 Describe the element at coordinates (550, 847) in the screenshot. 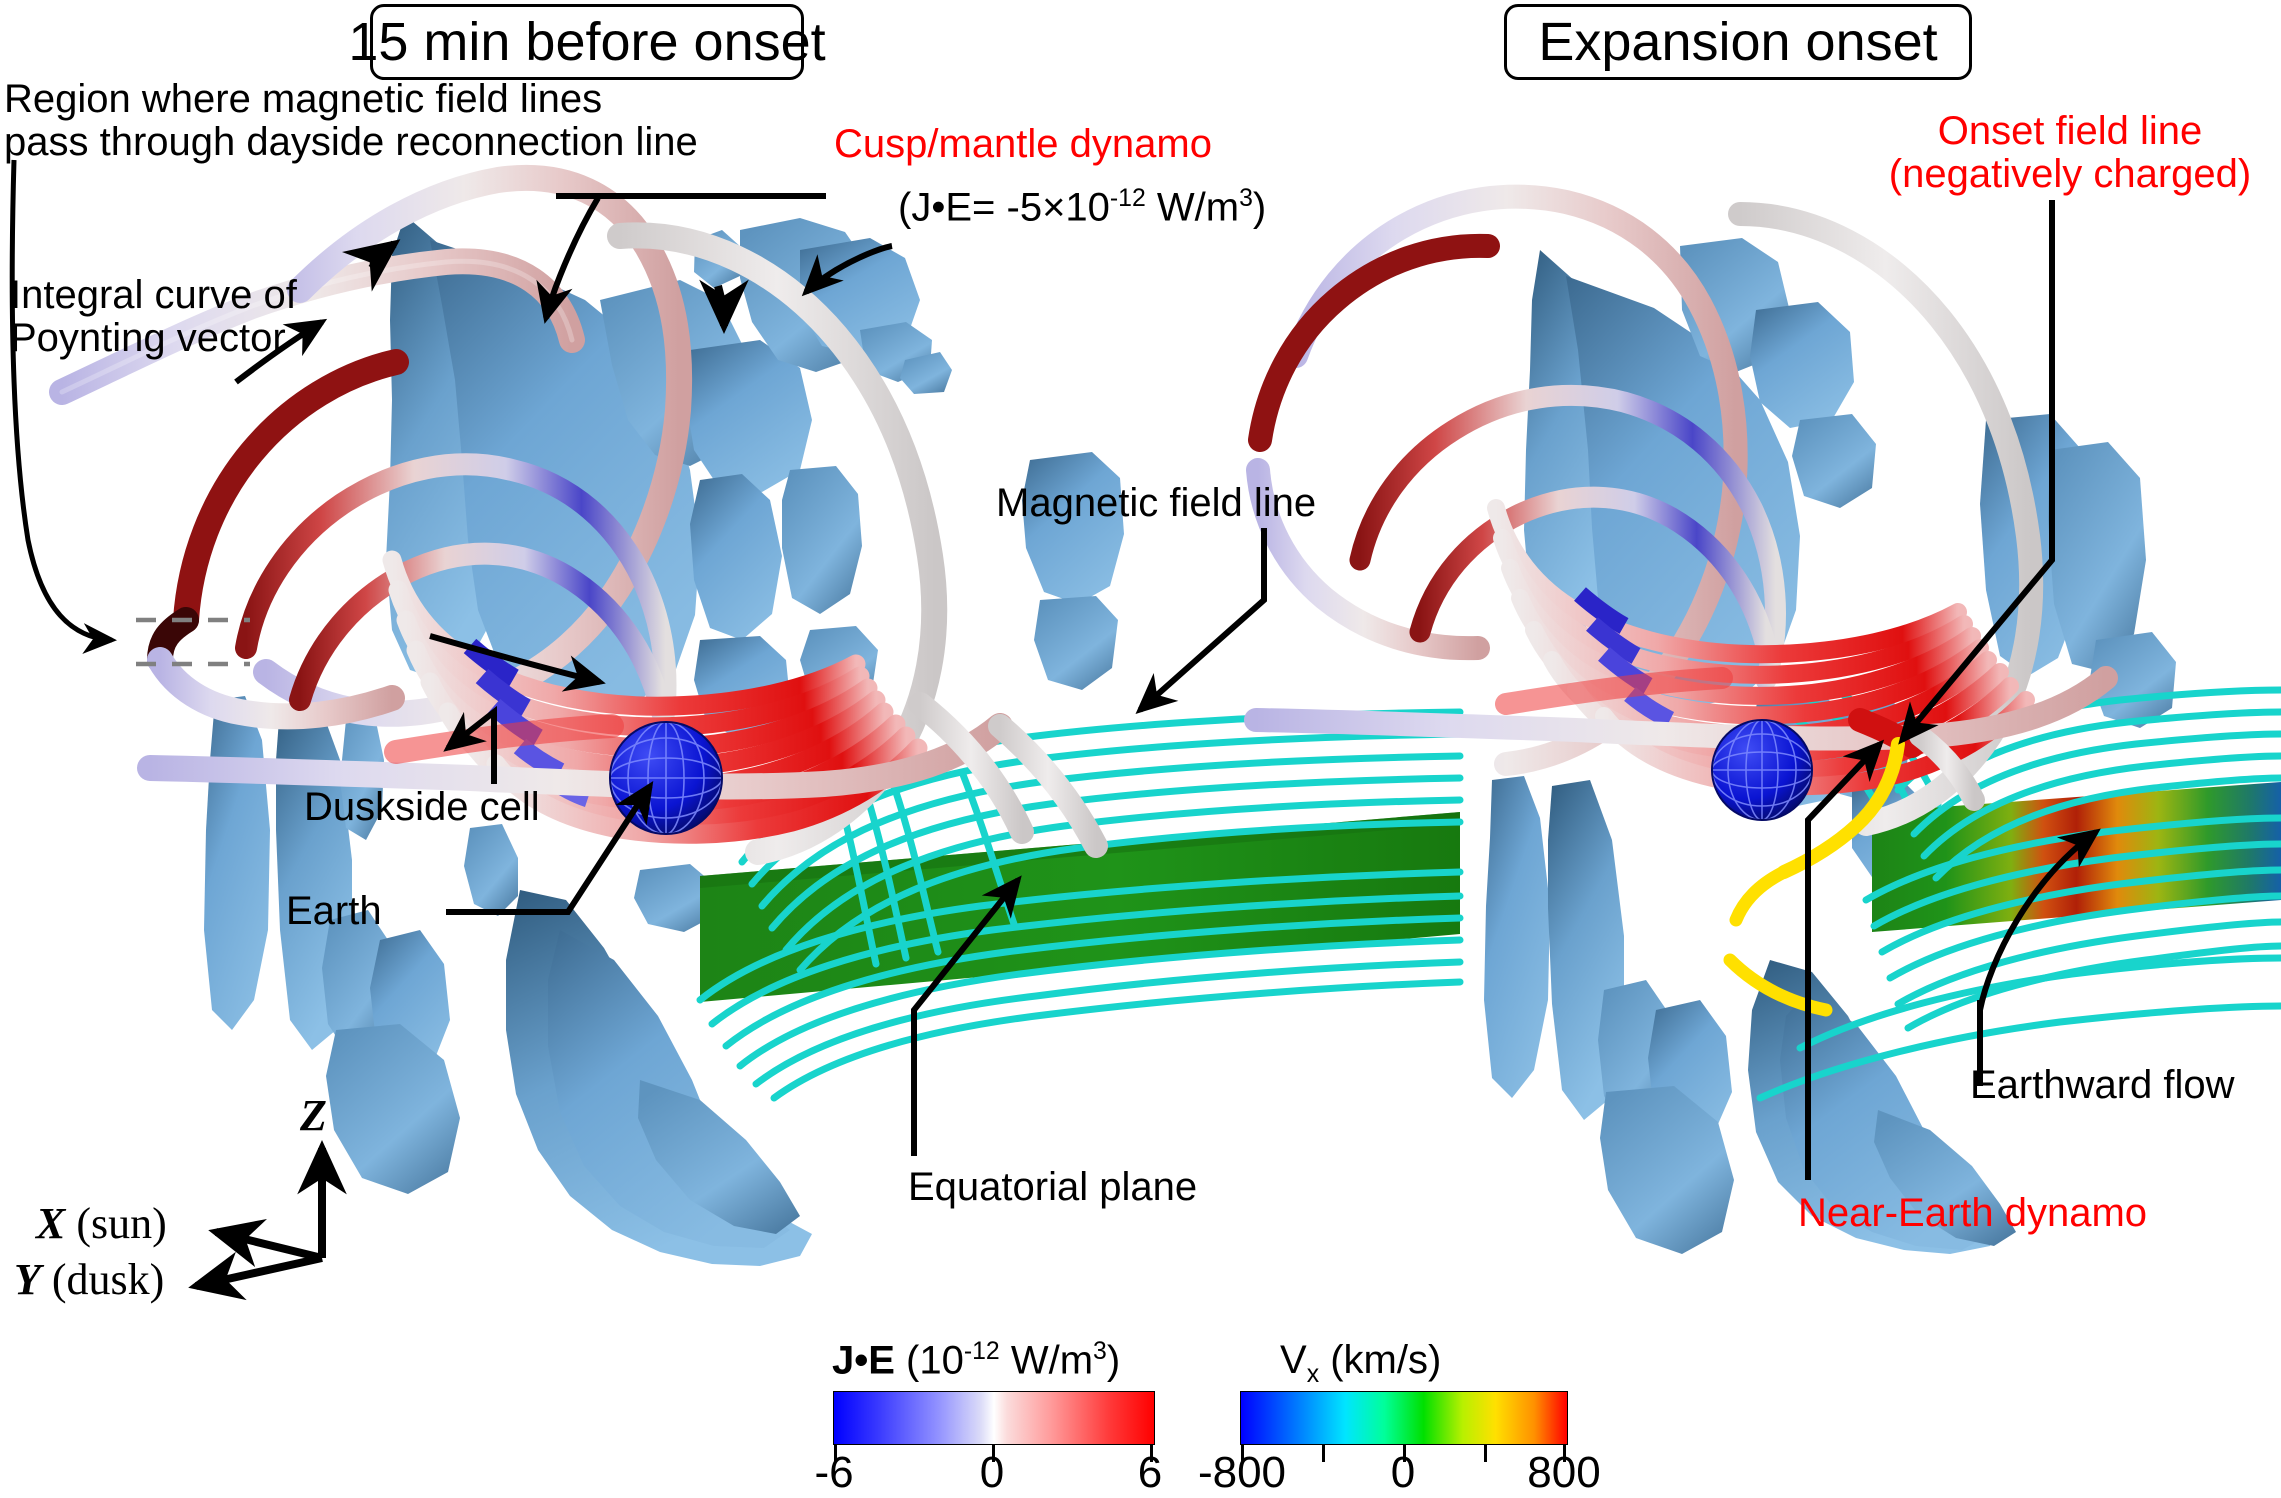

I see `leader-earth` at that location.